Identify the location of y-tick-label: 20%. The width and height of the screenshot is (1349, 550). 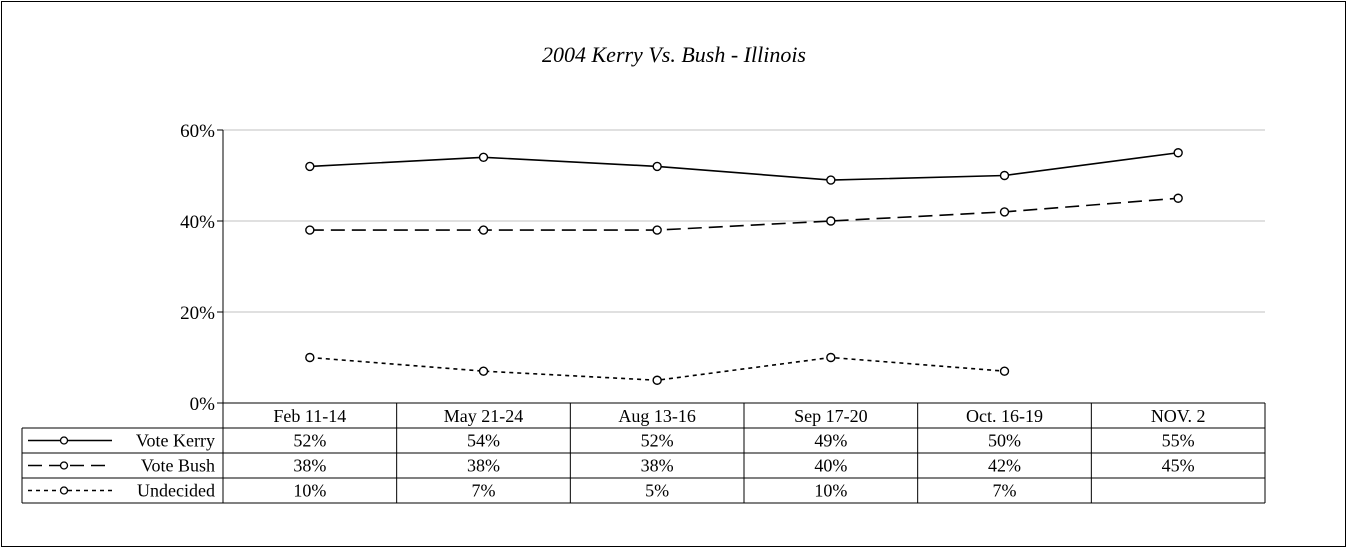
(197, 313).